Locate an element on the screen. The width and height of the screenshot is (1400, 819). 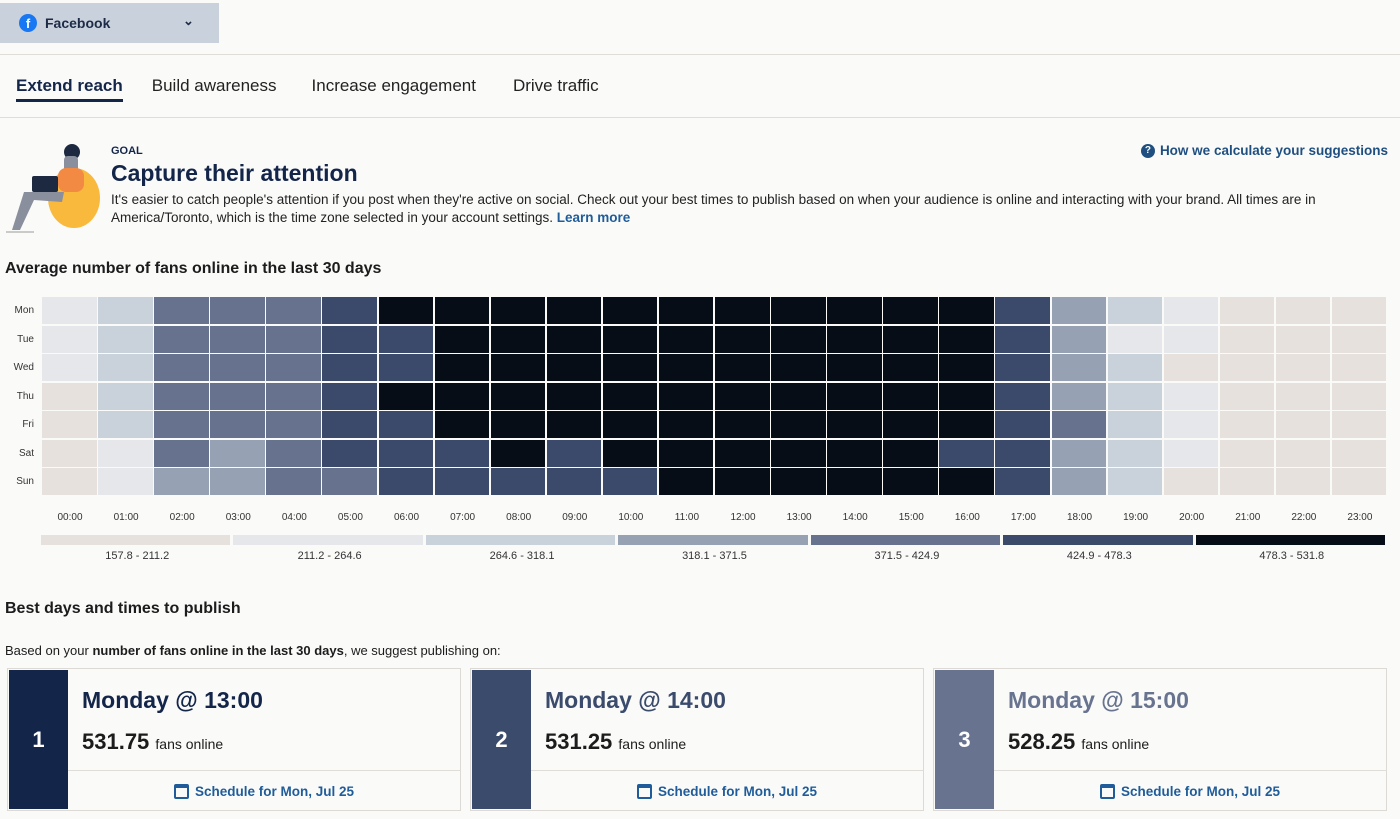
learn-more-link: Learn more is located at coordinates (593, 217).